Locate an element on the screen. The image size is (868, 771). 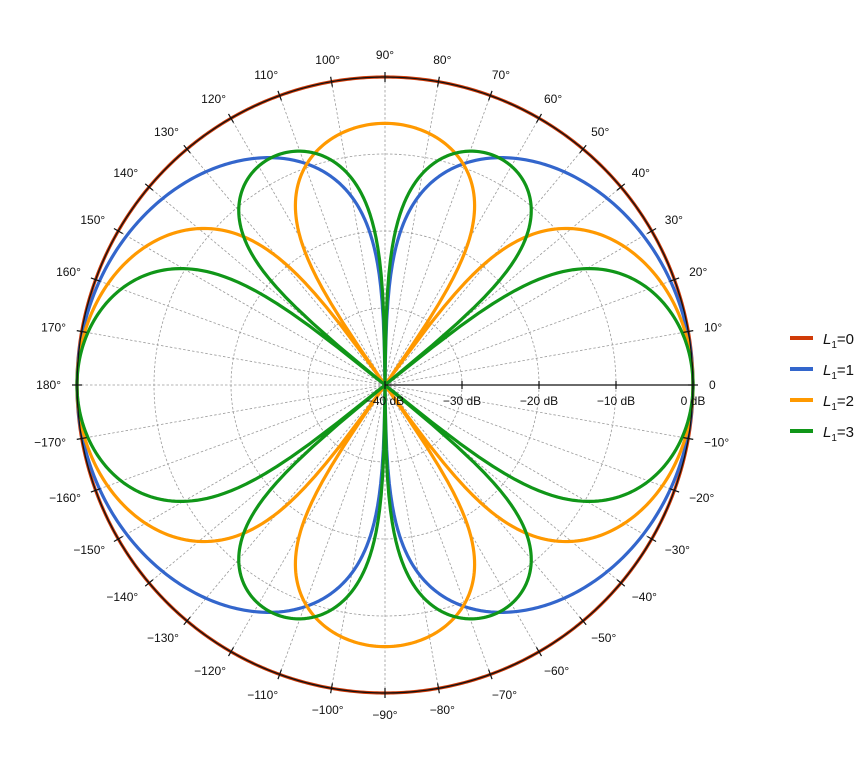
angle-label: −10° is located at coordinates (716, 442).